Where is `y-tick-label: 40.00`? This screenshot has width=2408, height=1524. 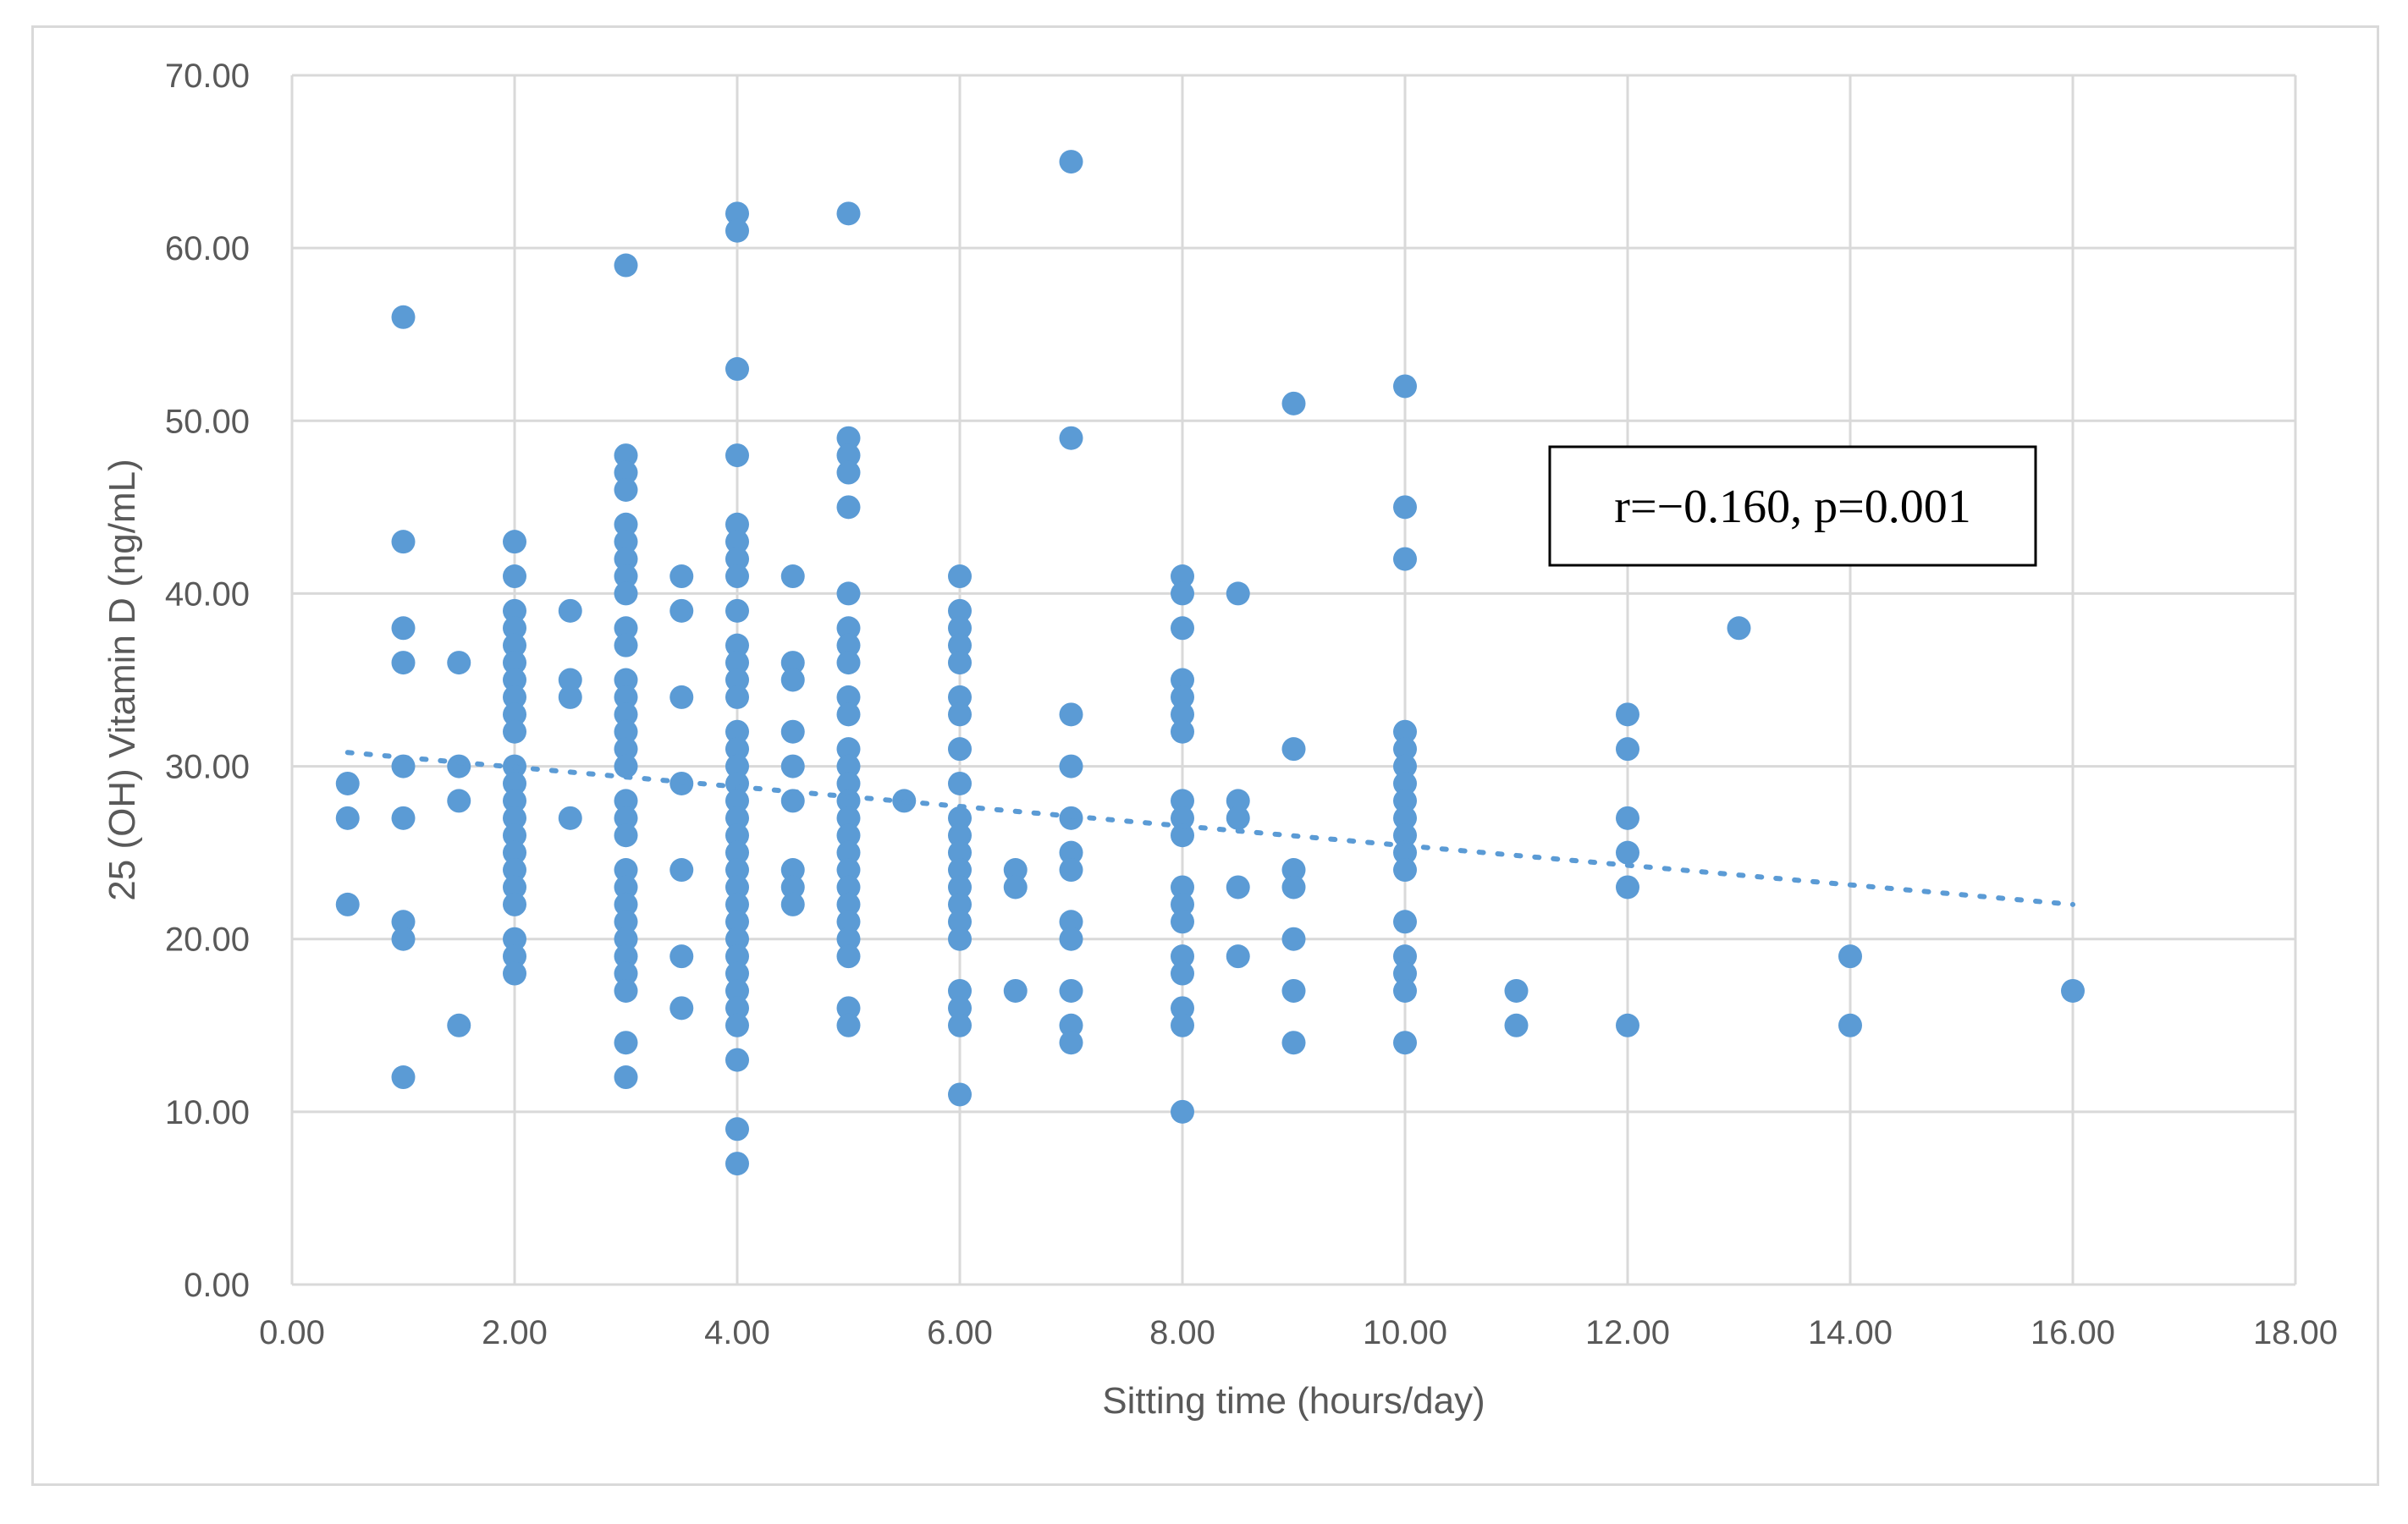
y-tick-label: 40.00 is located at coordinates (207, 594).